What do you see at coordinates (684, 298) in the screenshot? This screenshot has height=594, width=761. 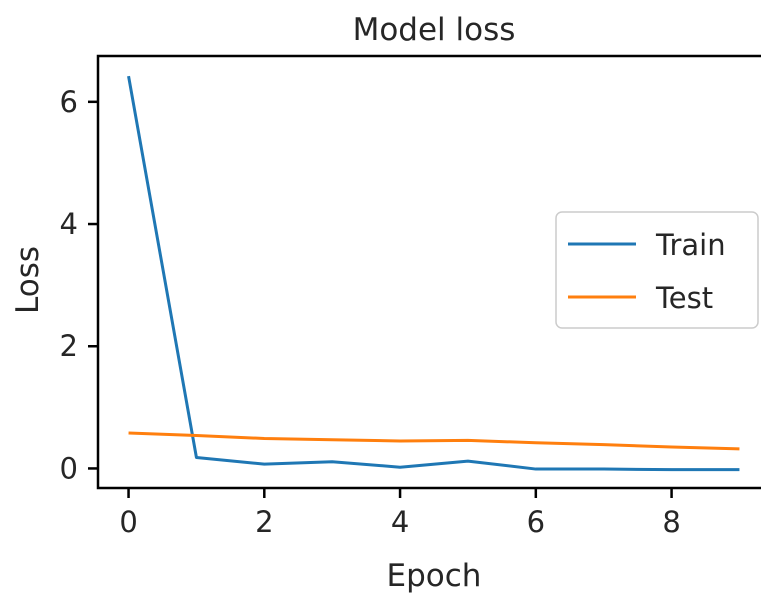 I see `legend-label-test: Test` at bounding box center [684, 298].